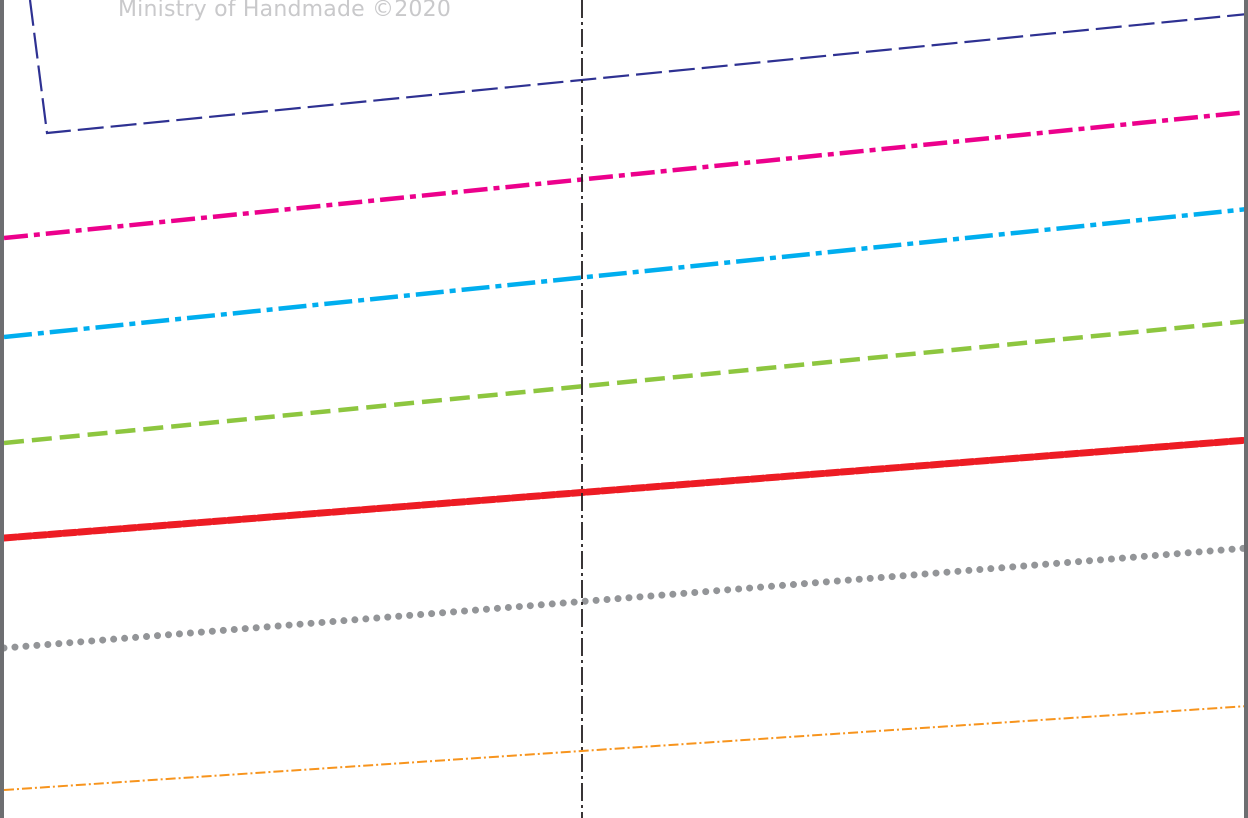 The height and width of the screenshot is (818, 1248). What do you see at coordinates (285, 11) in the screenshot?
I see `copyright-text: Ministry of Handmade ©2020` at bounding box center [285, 11].